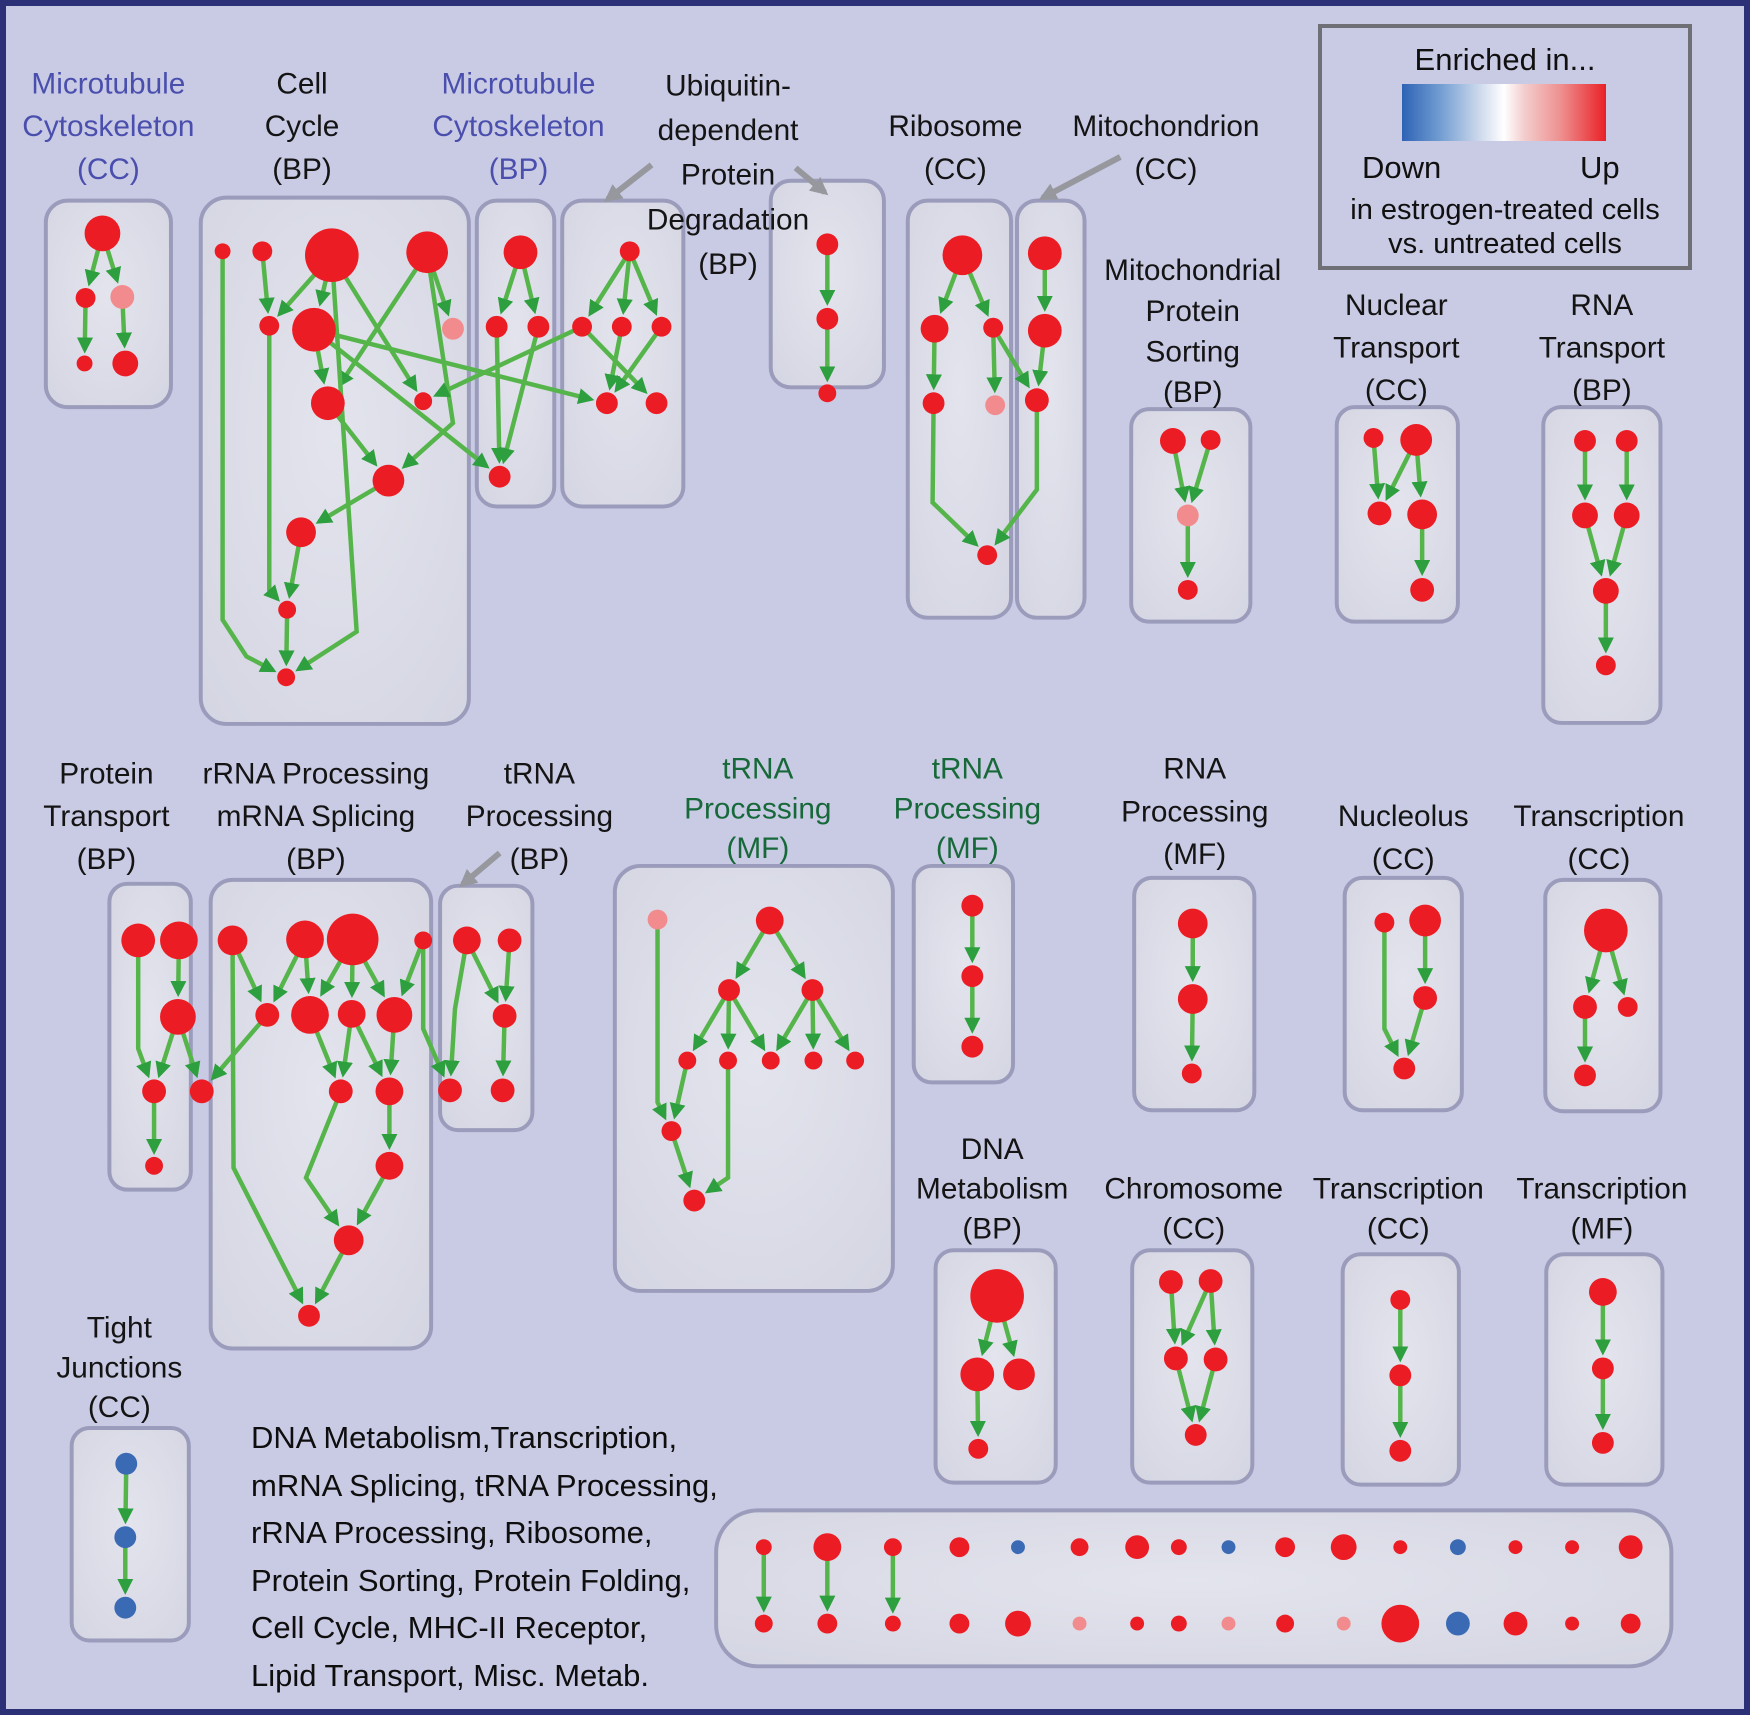  Describe the element at coordinates (484, 1485) in the screenshot. I see `misc-text-line: mRNA Splicing, tRNA Processing,` at that location.